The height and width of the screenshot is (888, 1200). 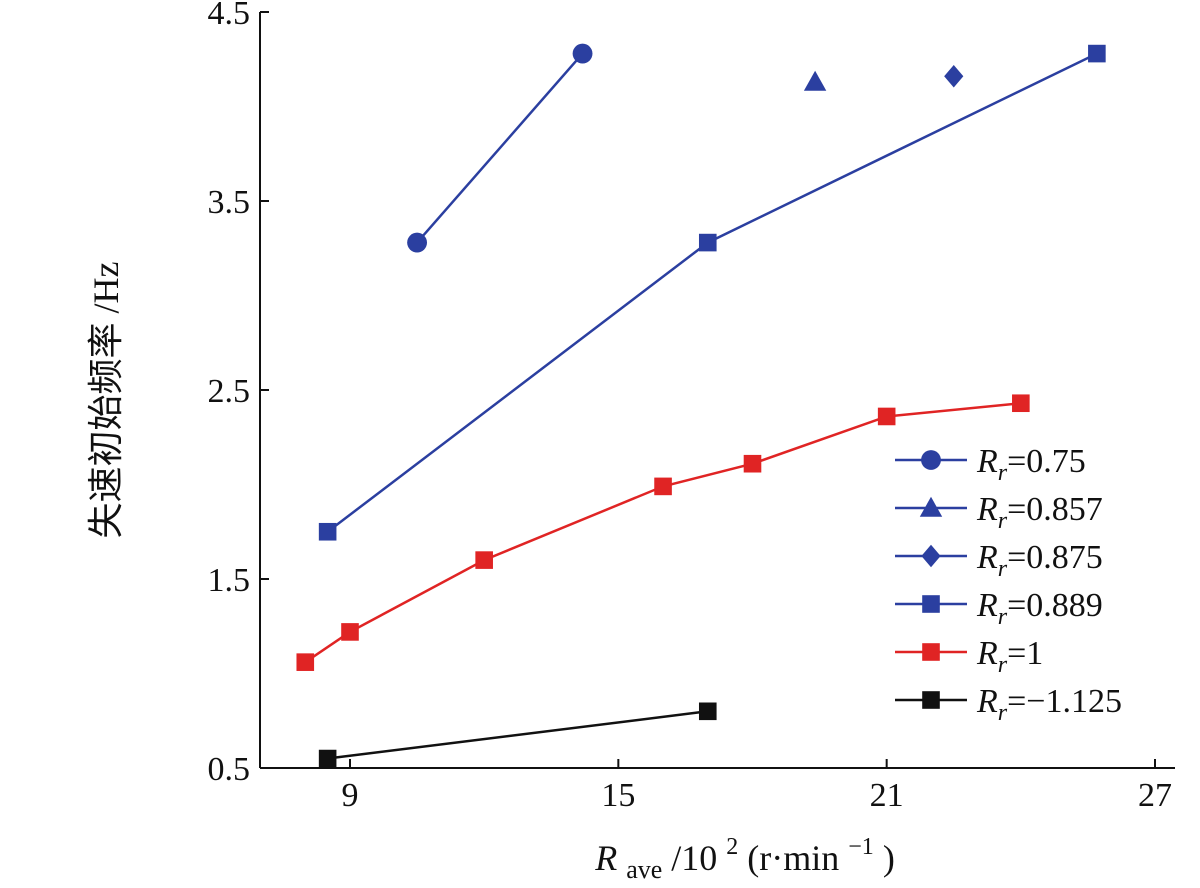 What do you see at coordinates (1031, 464) in the screenshot?
I see `legend-label: Rr=0.75` at bounding box center [1031, 464].